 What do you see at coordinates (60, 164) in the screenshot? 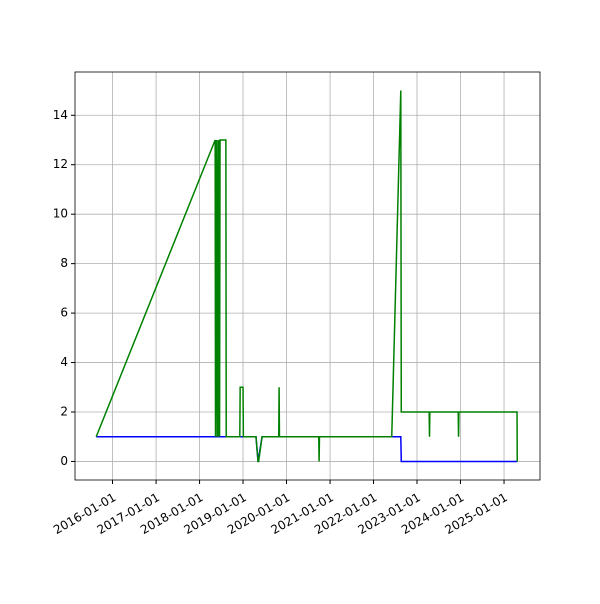
I see `y-tick-label: 12` at bounding box center [60, 164].